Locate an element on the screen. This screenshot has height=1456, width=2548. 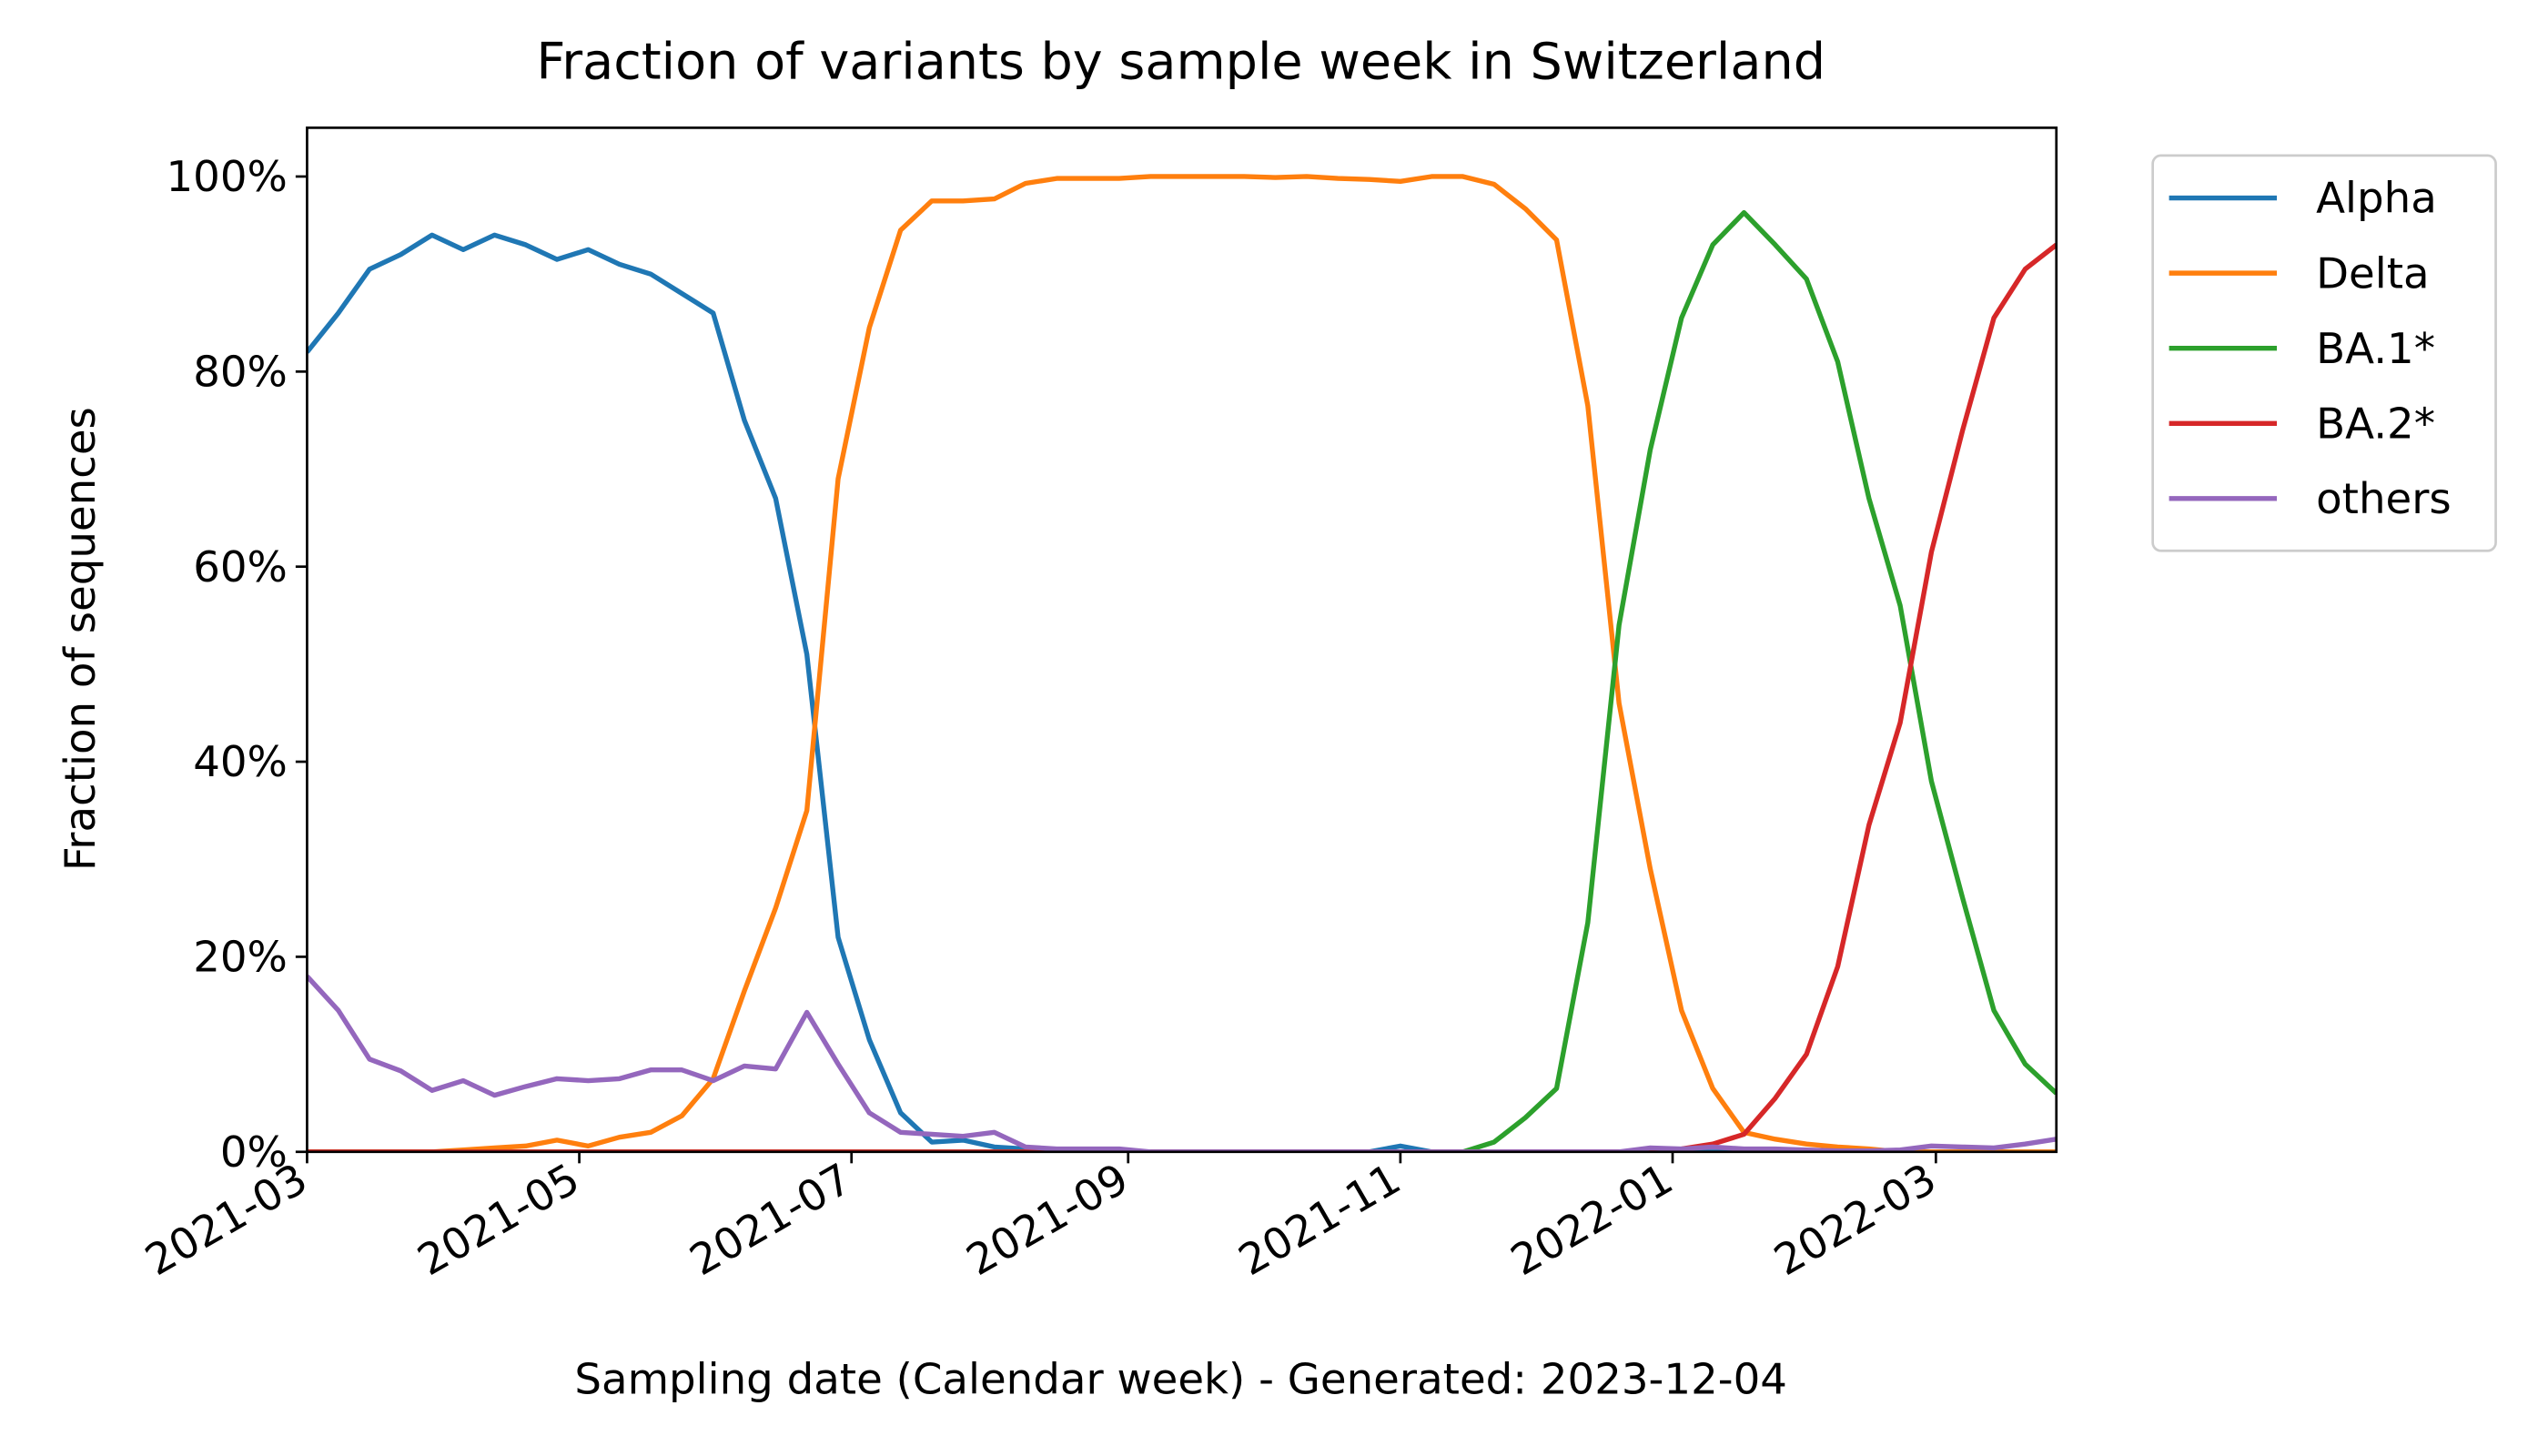
legend-box is located at coordinates (2324, 353).